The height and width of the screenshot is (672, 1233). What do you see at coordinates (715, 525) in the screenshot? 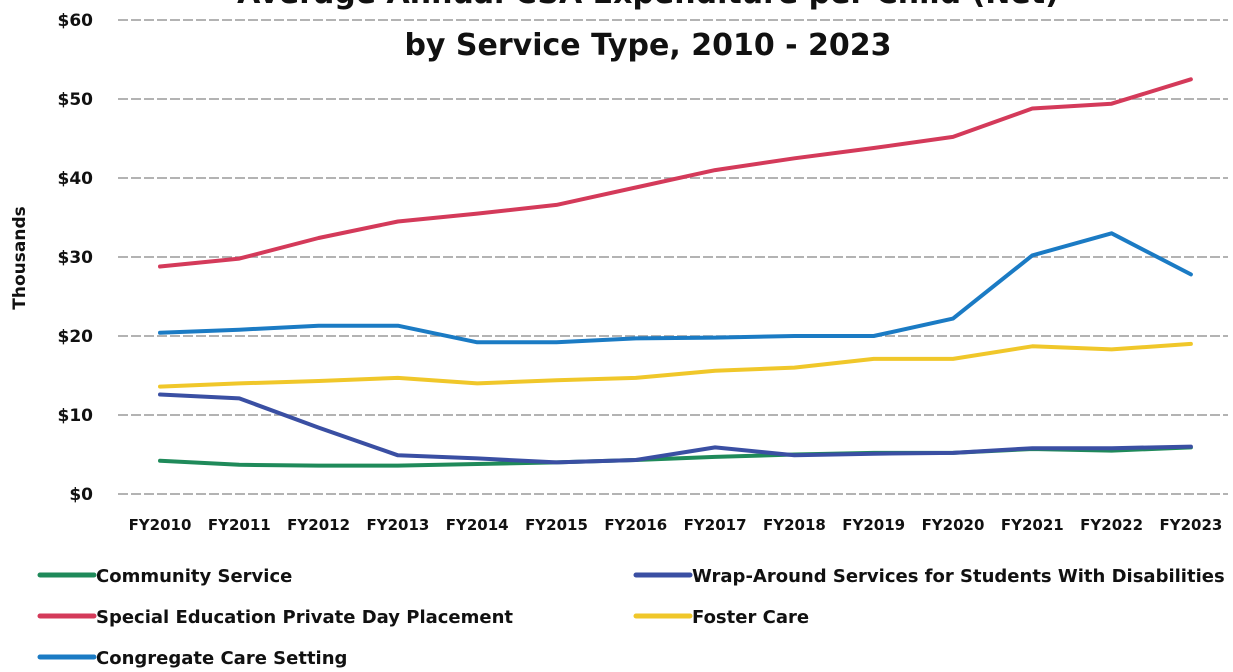
I see `x-tick-label: FY2017` at bounding box center [715, 525].